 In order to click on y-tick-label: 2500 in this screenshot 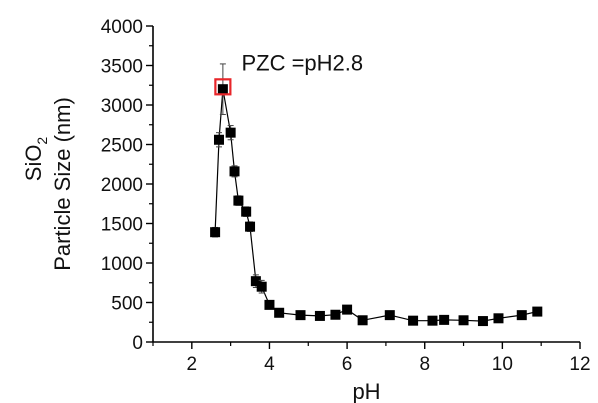, I will do `click(122, 146)`.